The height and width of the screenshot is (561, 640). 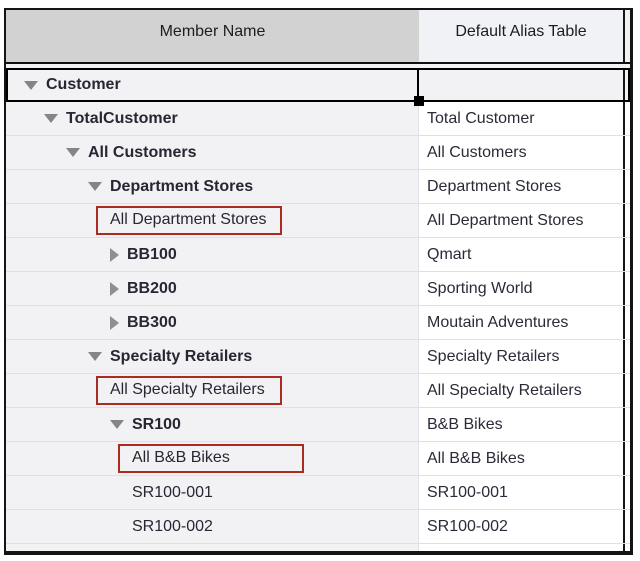 I want to click on tree-row: BB200 Sporting World, so click(x=318, y=289).